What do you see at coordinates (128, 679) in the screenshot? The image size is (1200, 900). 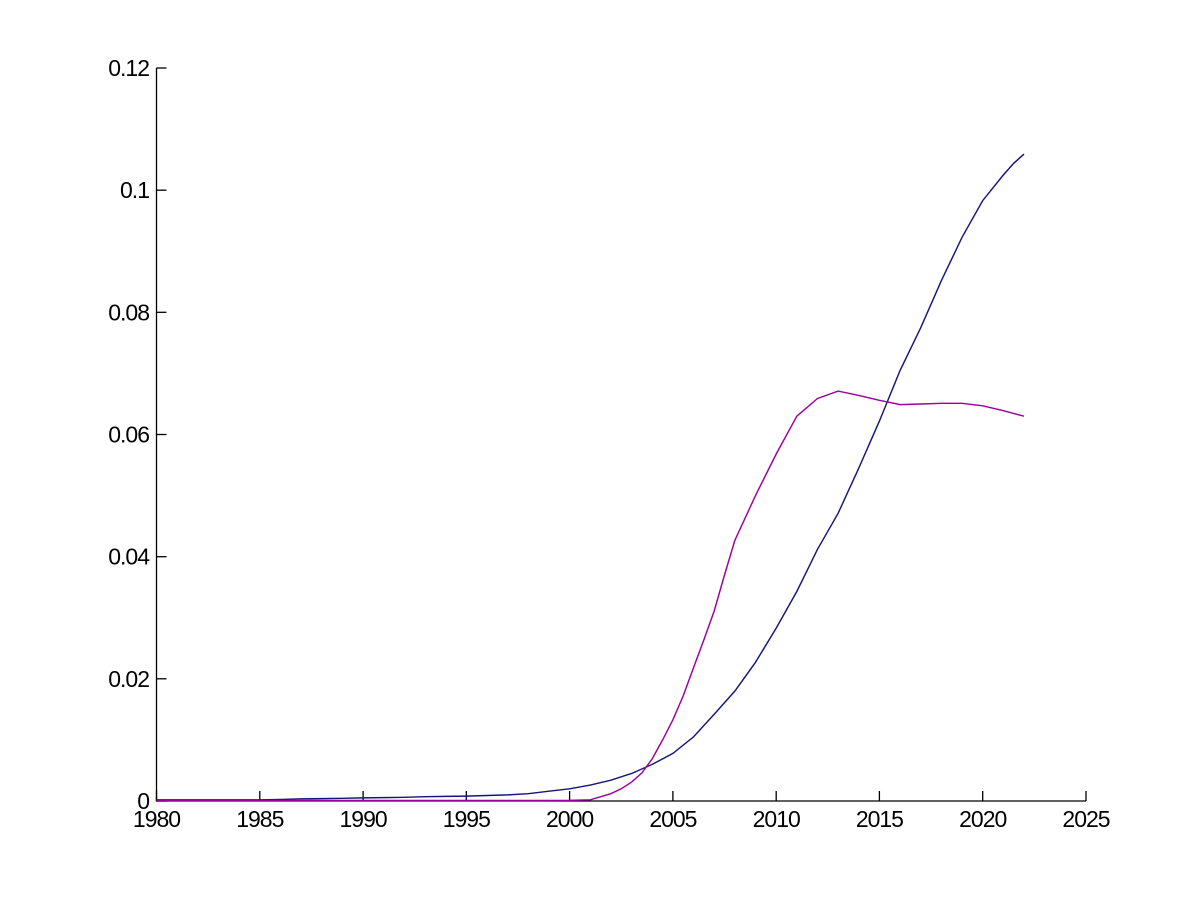 I see `svg-text: 0.02` at bounding box center [128, 679].